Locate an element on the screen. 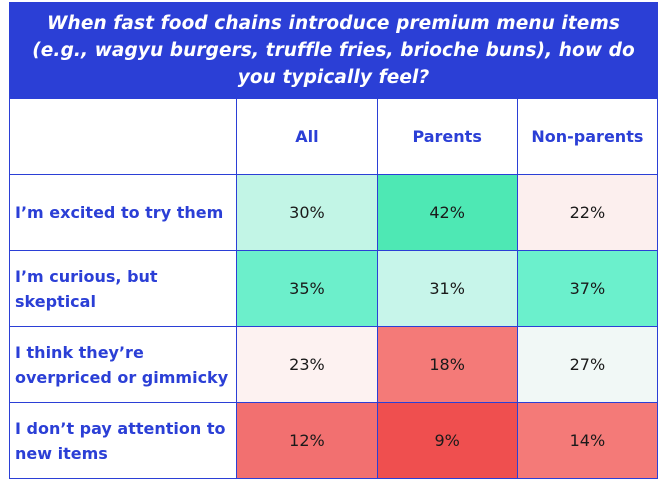 Image resolution: width=667 pixels, height=486 pixels. value-cell: 14% is located at coordinates (587, 440).